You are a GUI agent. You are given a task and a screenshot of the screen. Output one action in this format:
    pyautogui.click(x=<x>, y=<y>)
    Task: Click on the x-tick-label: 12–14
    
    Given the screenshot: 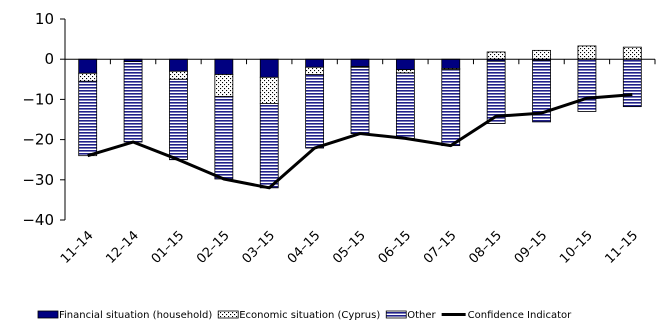 What is the action you would take?
    pyautogui.click(x=122, y=247)
    